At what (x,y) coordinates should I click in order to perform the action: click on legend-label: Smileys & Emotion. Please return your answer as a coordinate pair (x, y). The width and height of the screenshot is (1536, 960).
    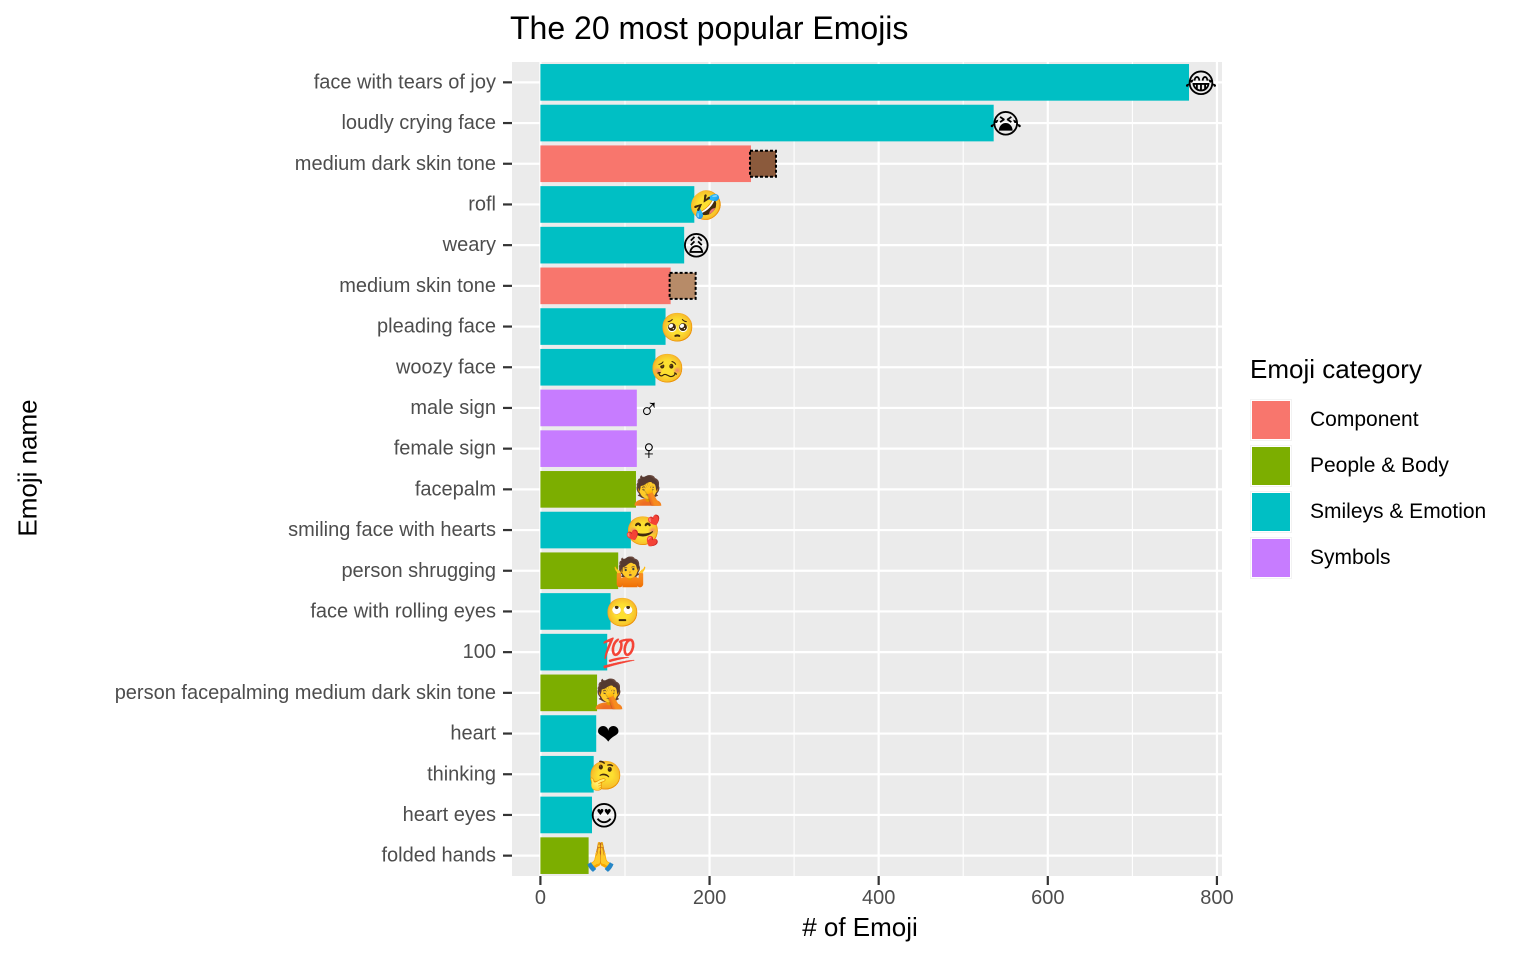
    Looking at the image, I should click on (1398, 511).